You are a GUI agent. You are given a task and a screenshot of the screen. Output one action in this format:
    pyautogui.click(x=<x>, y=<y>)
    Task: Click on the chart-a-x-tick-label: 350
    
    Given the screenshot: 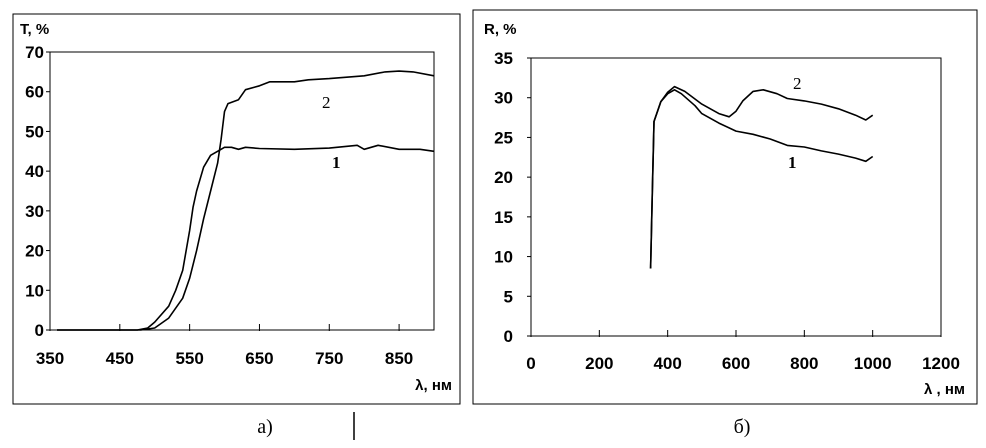 What is the action you would take?
    pyautogui.click(x=50, y=358)
    